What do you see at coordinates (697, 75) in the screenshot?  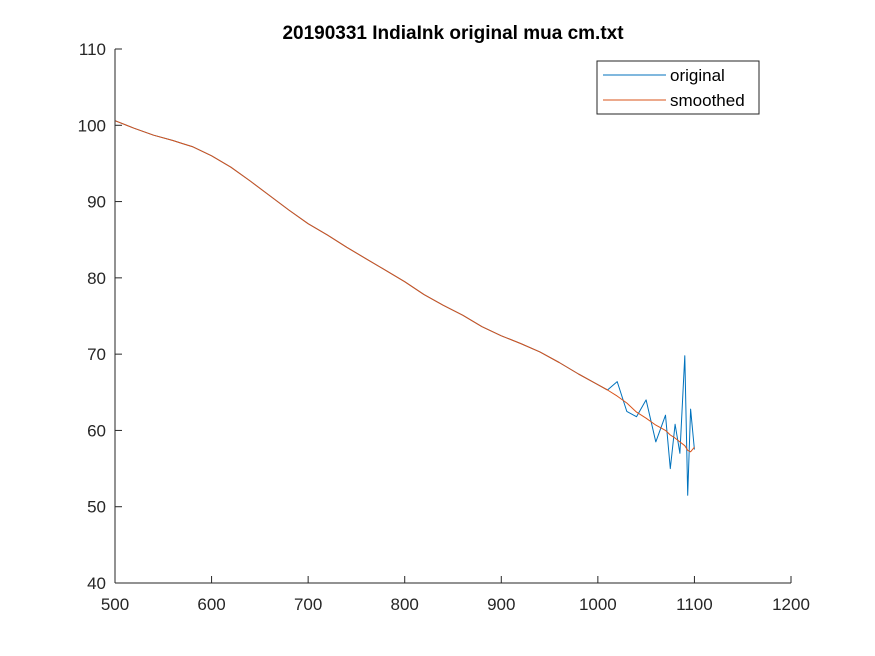 I see `legend-label-original: original` at bounding box center [697, 75].